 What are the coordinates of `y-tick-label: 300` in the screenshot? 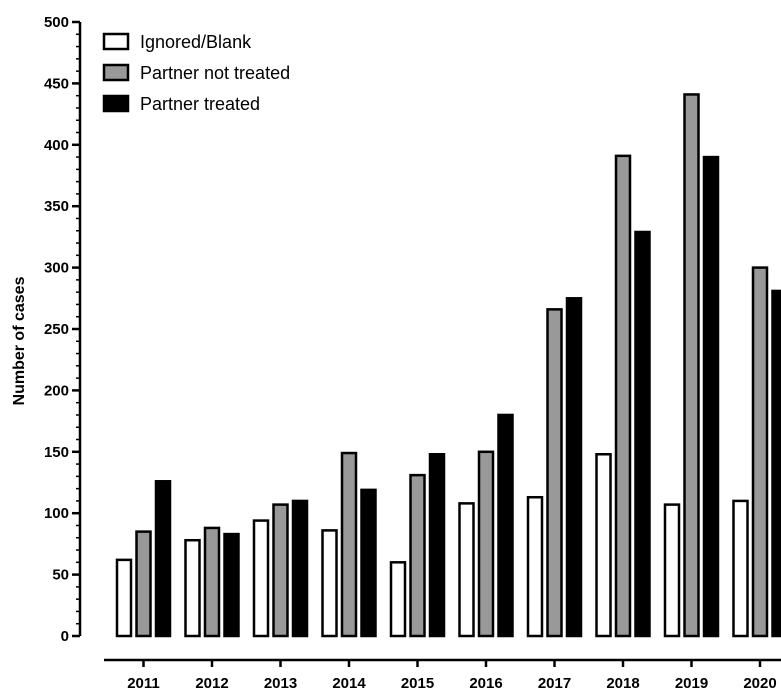 It's located at (56, 268).